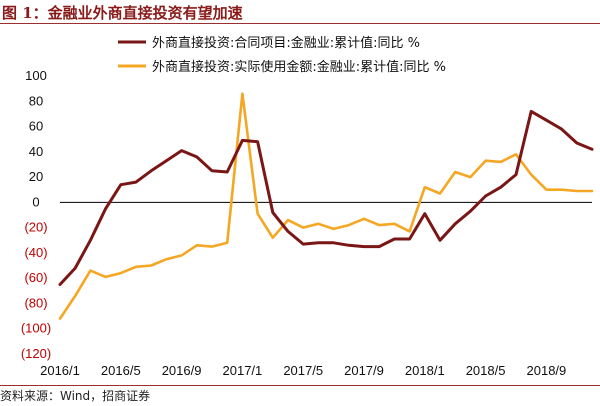 The height and width of the screenshot is (406, 600). Describe the element at coordinates (486, 370) in the screenshot. I see `x-tick-label: 2018/5` at that location.